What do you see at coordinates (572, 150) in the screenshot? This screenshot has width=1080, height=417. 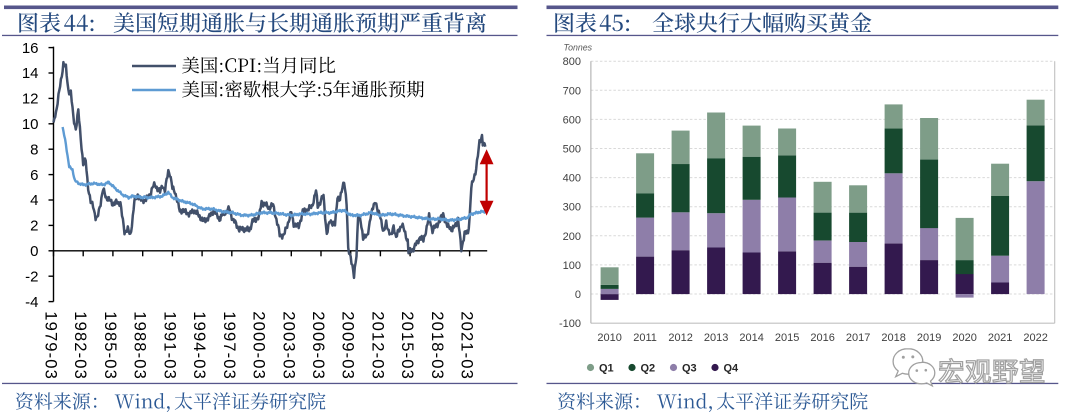 I see `svg-text: 500` at bounding box center [572, 150].